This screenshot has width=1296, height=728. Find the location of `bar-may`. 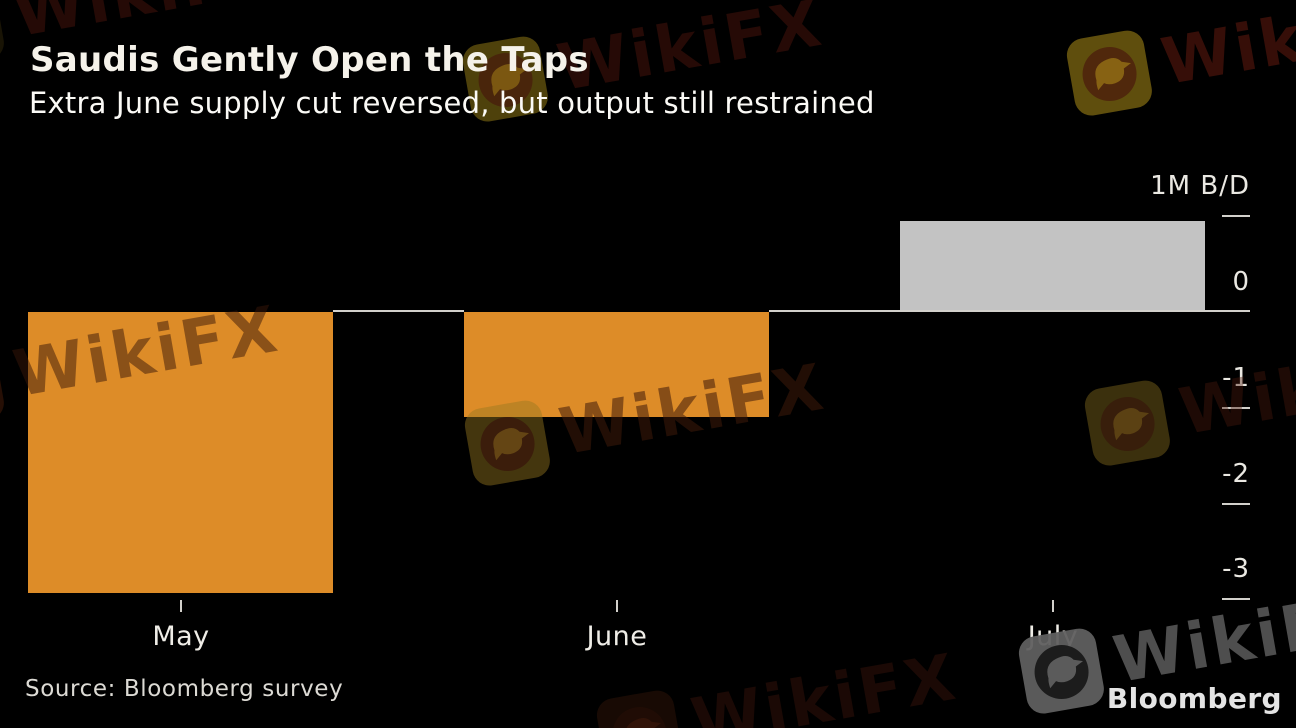

bar-may is located at coordinates (180, 452).